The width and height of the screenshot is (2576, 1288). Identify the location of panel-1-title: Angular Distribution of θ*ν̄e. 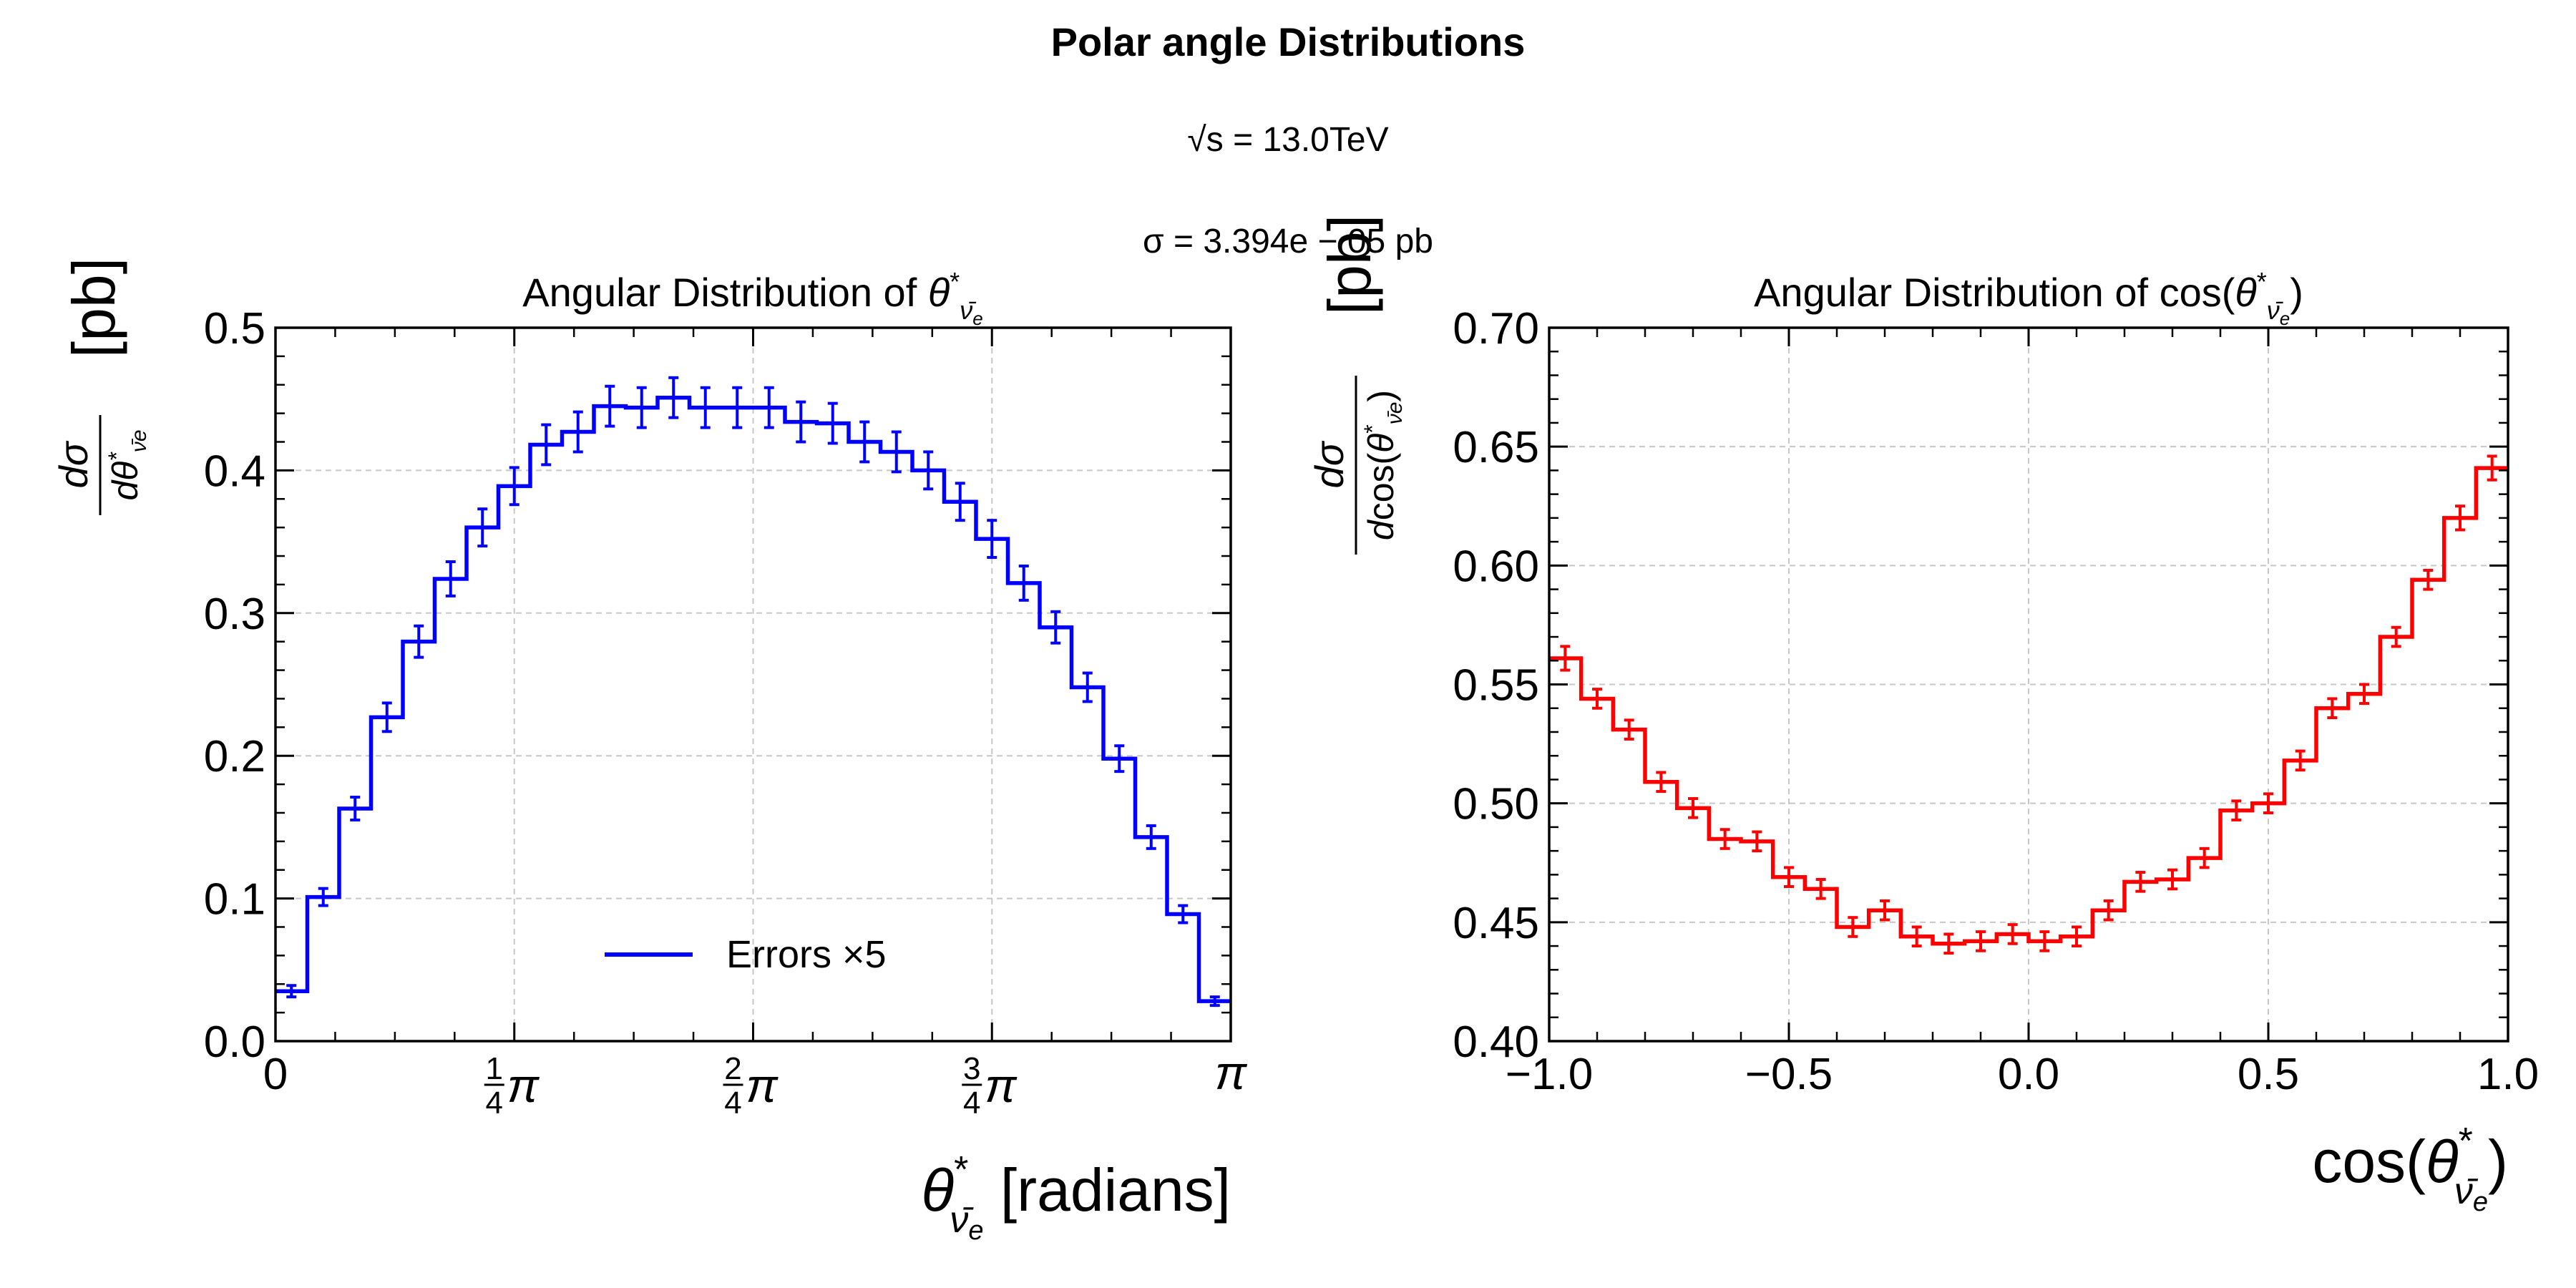
(752, 298).